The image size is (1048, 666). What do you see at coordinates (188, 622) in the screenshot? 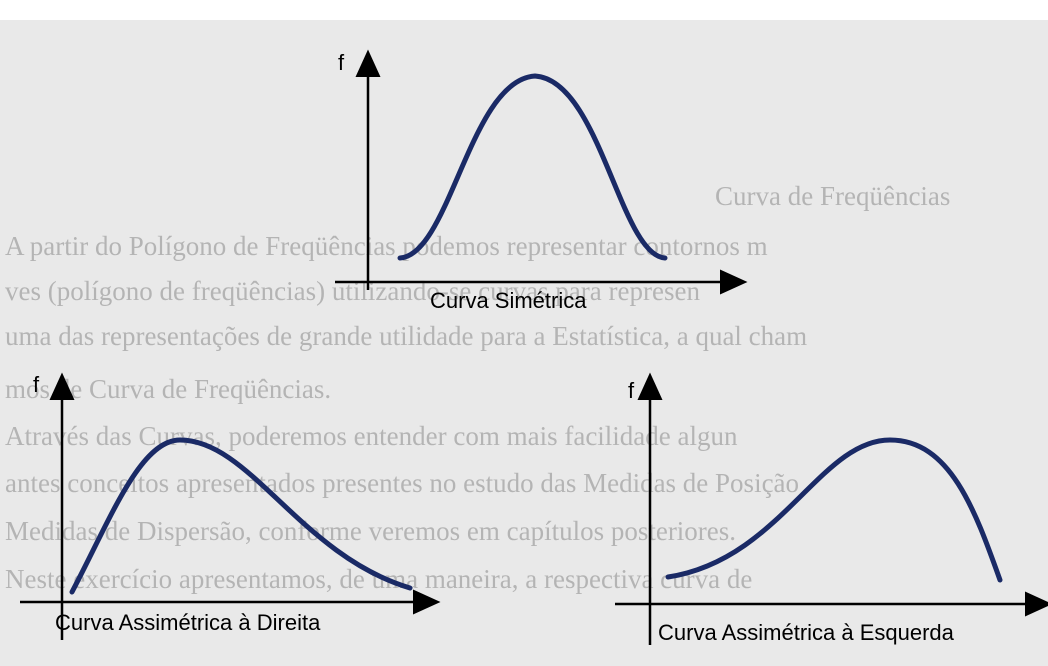
I see `caption: Curva Assimétrica à Direita` at bounding box center [188, 622].